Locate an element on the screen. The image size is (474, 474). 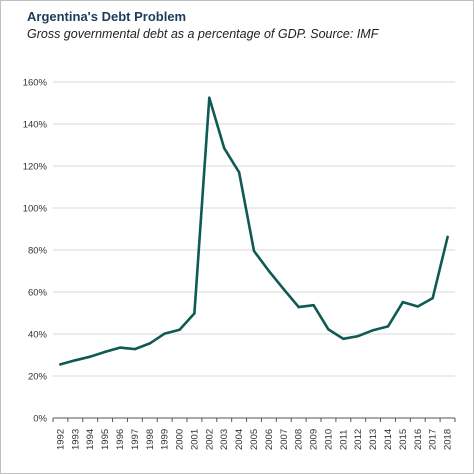
x-tick-label: 2002 is located at coordinates (209, 439).